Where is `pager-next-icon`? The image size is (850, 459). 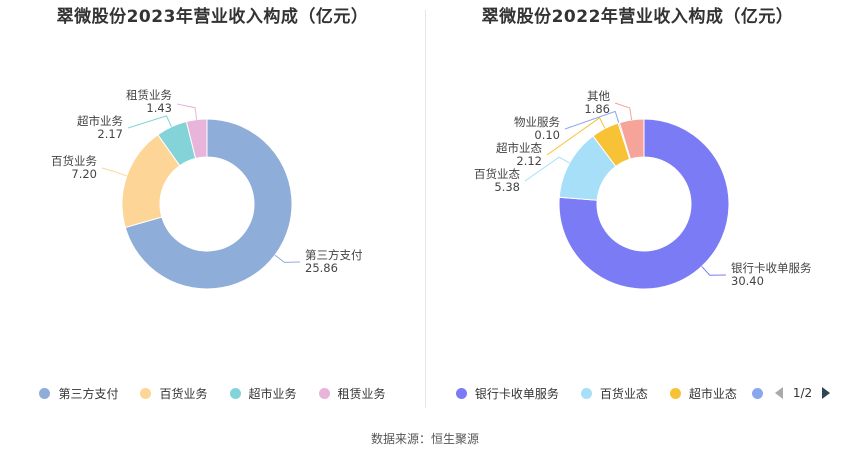
pager-next-icon is located at coordinates (826, 393).